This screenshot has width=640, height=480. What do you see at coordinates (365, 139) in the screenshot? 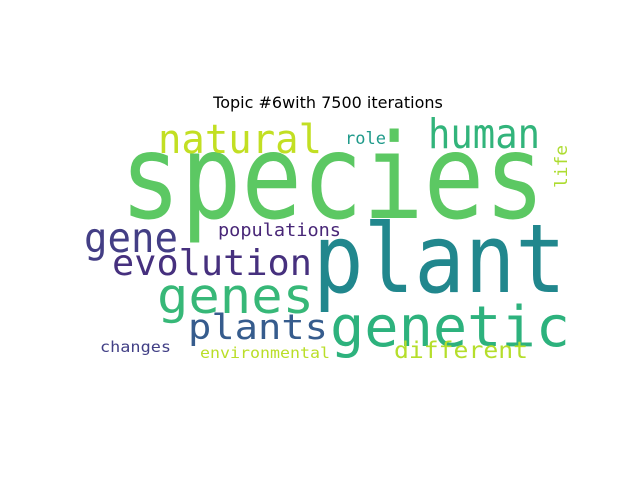
I see `word-role: role` at bounding box center [365, 139].